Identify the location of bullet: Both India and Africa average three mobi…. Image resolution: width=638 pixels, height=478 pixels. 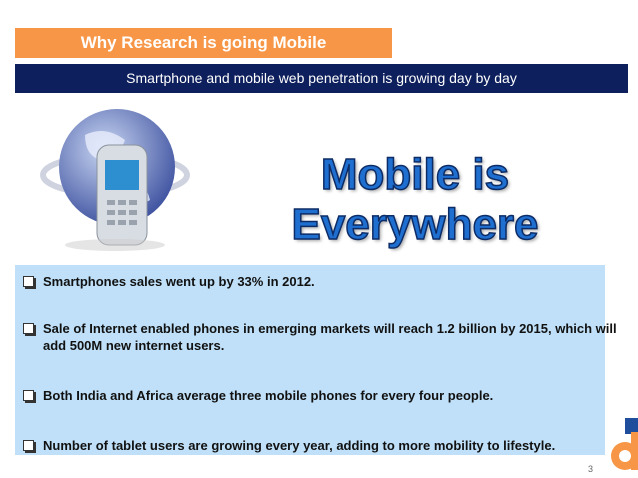
(320, 395).